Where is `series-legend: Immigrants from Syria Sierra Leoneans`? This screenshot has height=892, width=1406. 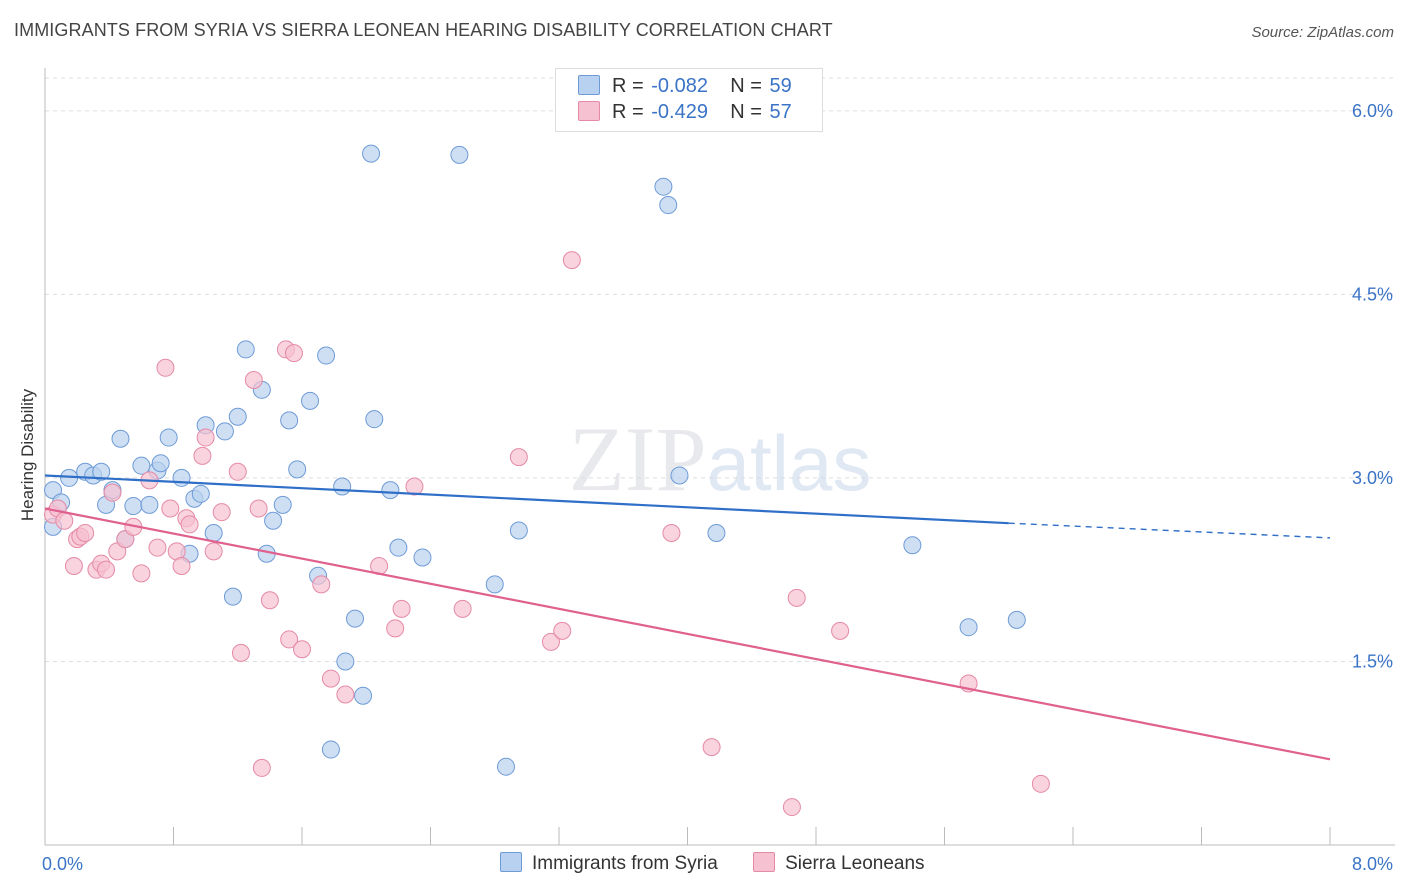
series-legend: Immigrants from Syria Sierra Leoneans is located at coordinates (727, 863).